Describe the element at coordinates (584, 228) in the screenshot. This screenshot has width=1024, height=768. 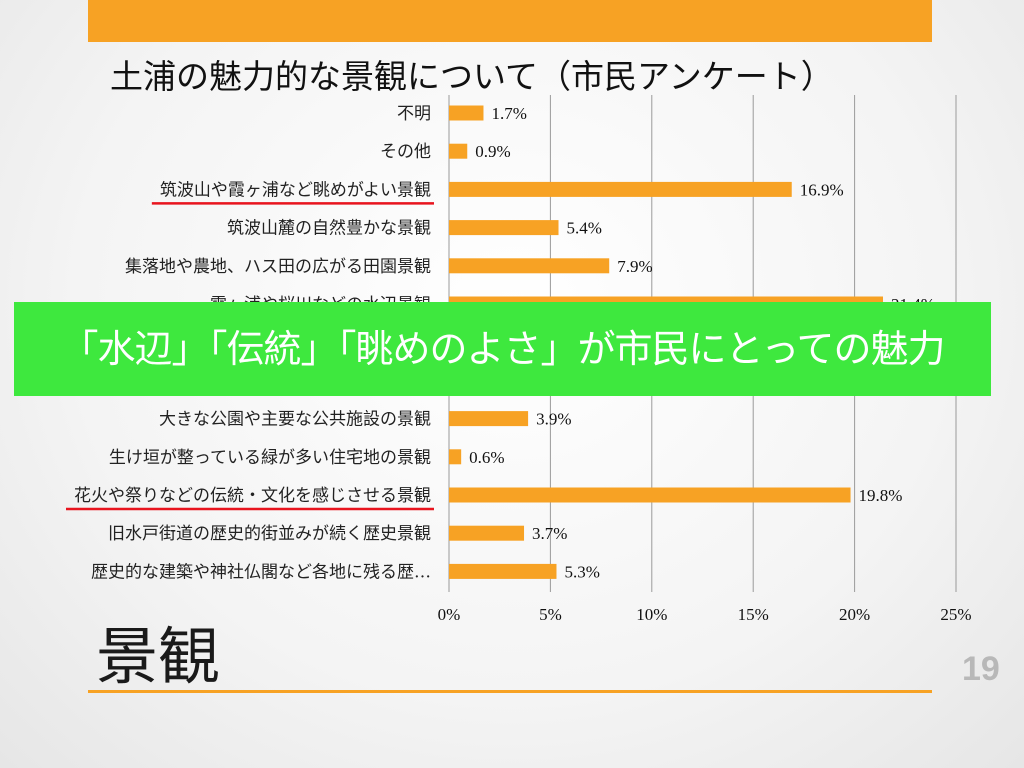
I see `data-label-3: 5.4%` at that location.